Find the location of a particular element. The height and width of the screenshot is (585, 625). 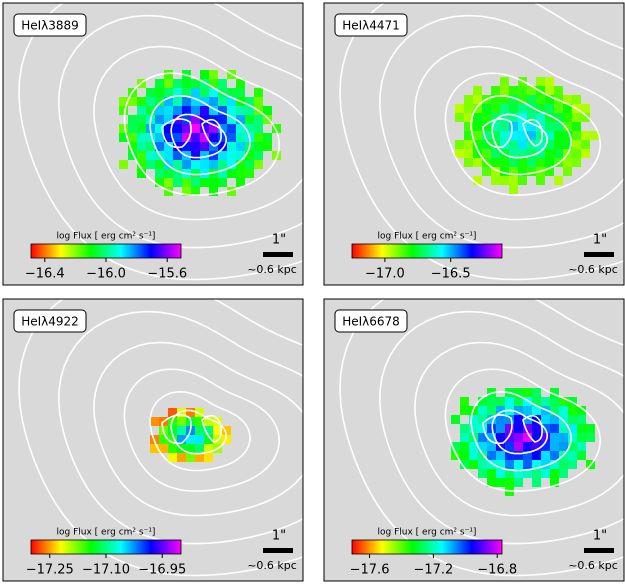

colorbar is located at coordinates (106, 251).